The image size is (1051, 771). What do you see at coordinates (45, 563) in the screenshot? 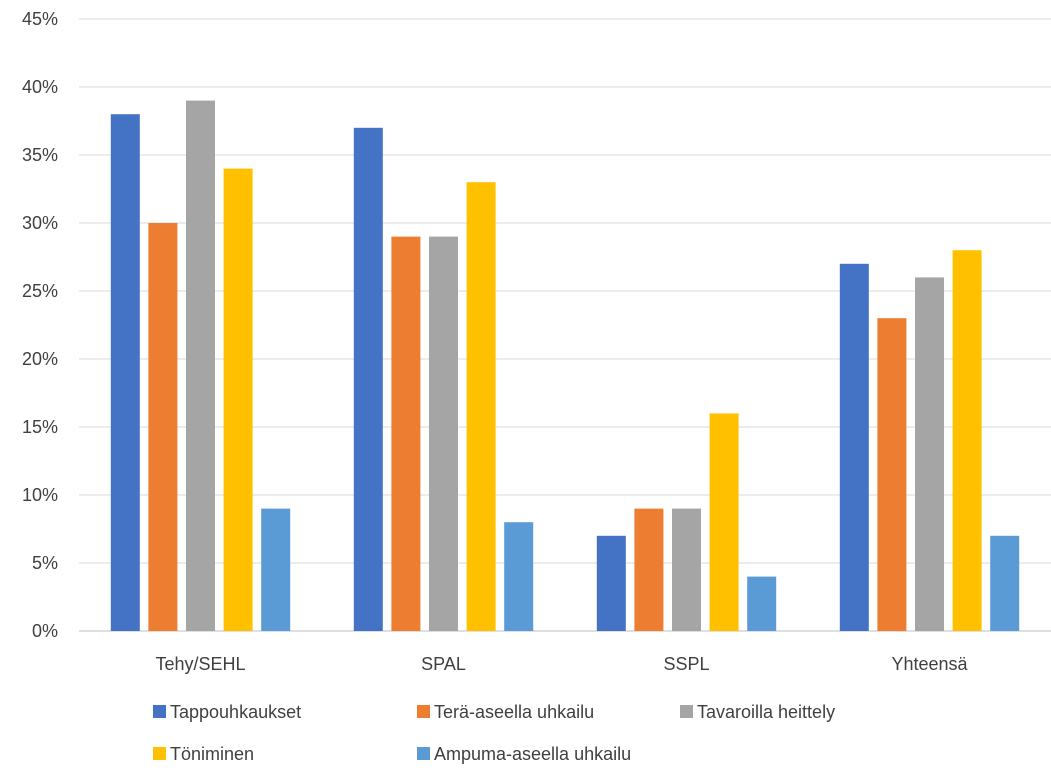
I see `y-tick-label: 5%` at bounding box center [45, 563].